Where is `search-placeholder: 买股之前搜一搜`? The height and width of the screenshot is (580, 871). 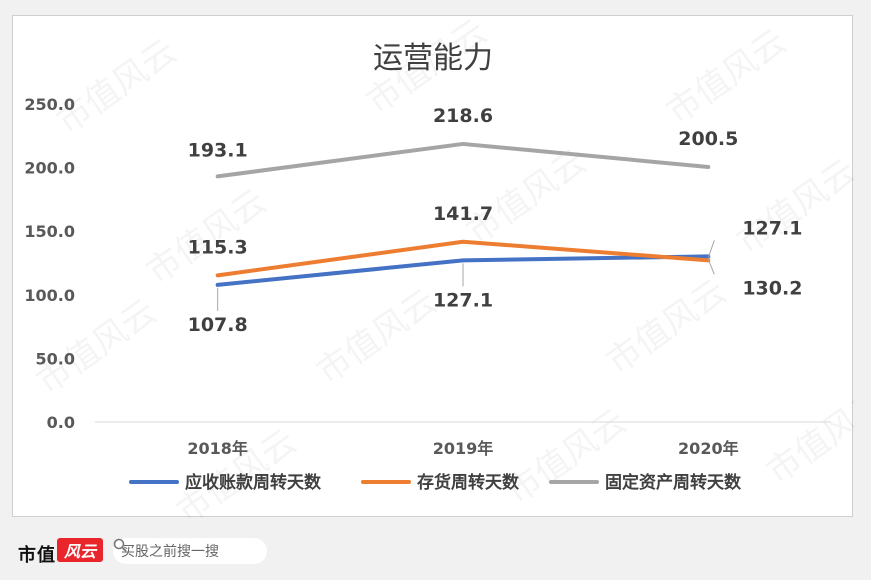 search-placeholder: 买股之前搜一搜 is located at coordinates (170, 552).